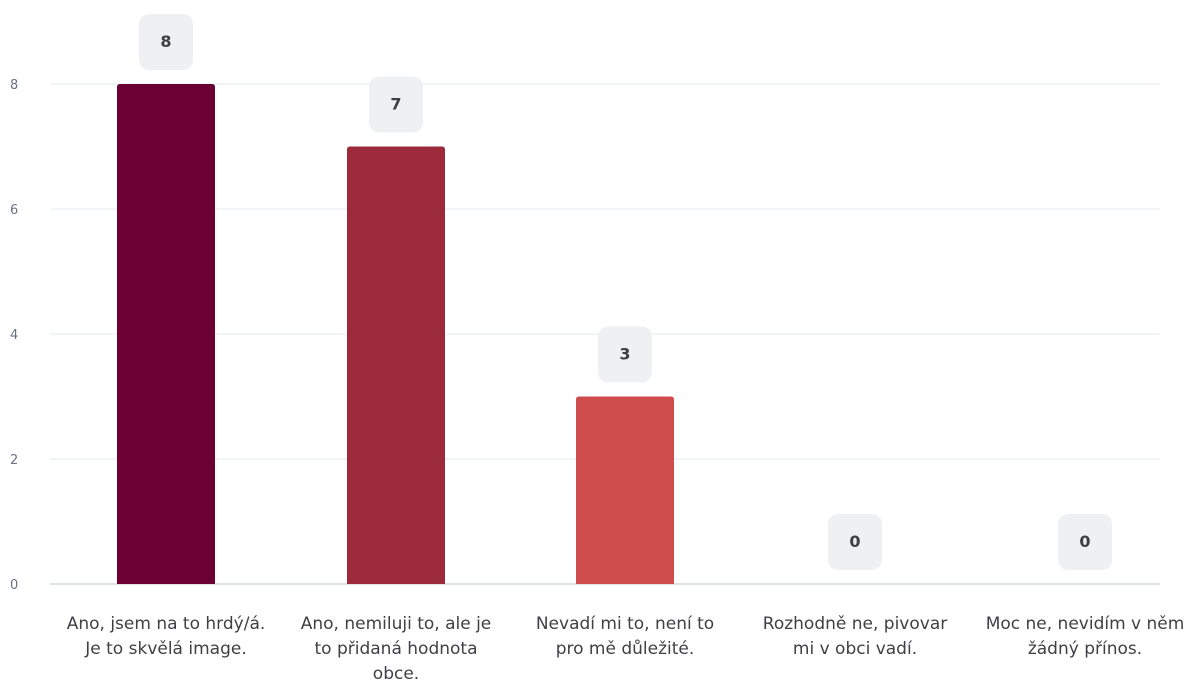  What do you see at coordinates (14, 335) in the screenshot?
I see `y-tick-label: 4` at bounding box center [14, 335].